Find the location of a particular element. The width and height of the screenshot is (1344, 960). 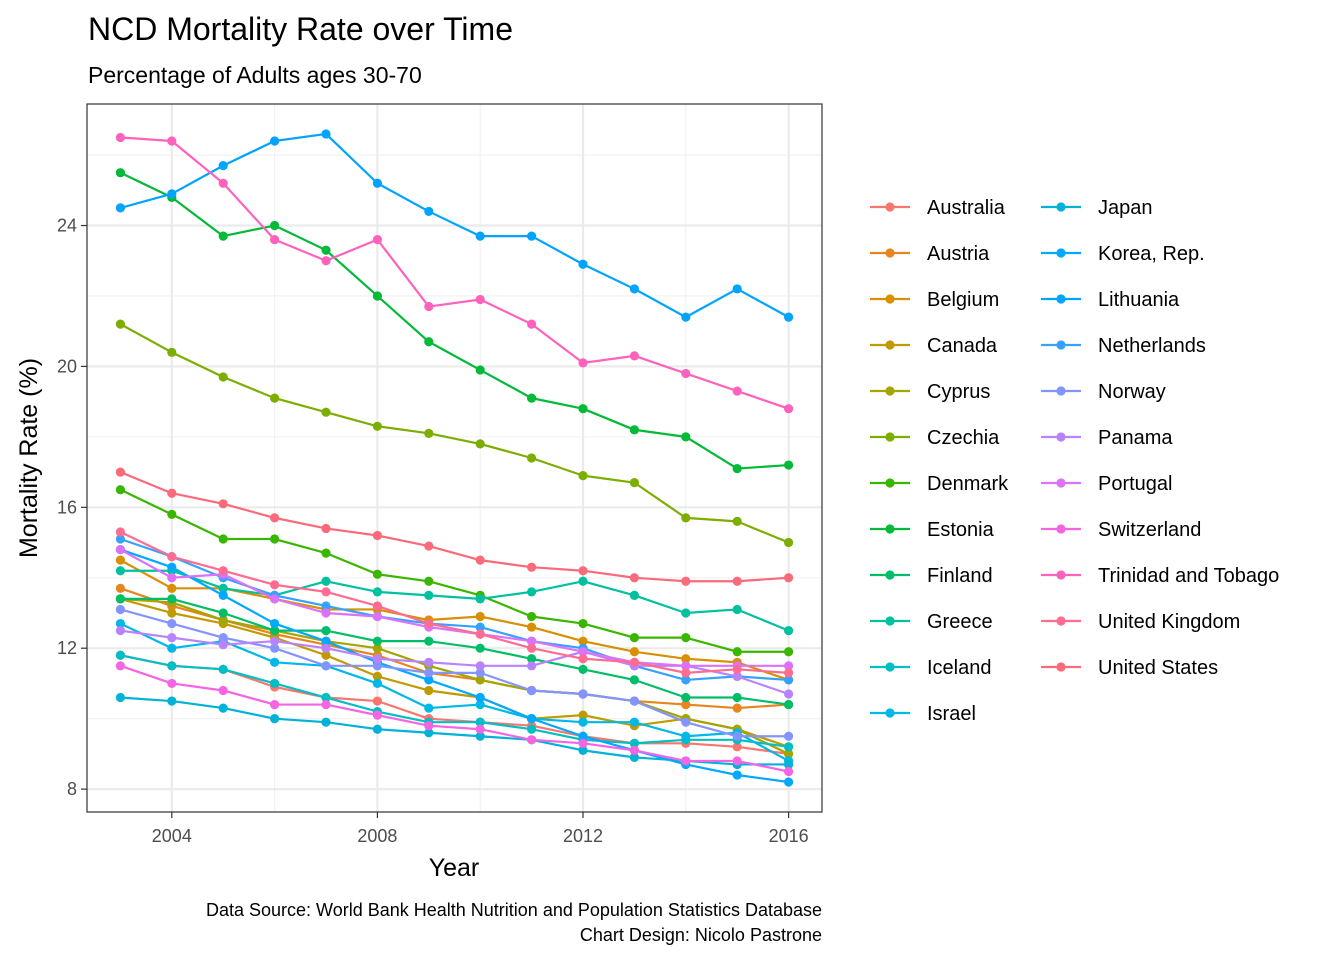

y-tick-label: 24 is located at coordinates (67, 226).